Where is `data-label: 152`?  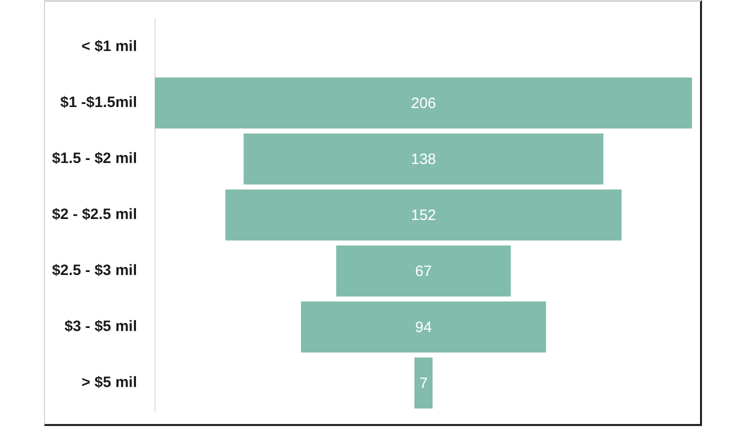 data-label: 152 is located at coordinates (423, 215).